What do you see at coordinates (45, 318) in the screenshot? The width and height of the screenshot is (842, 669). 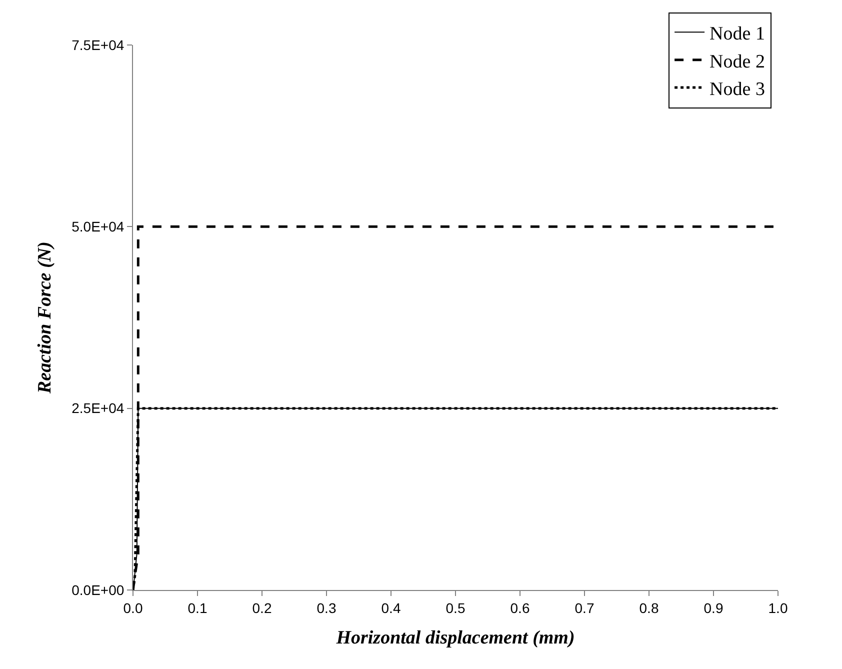 I see `y-axis-title: Reaction Force (N)` at bounding box center [45, 318].